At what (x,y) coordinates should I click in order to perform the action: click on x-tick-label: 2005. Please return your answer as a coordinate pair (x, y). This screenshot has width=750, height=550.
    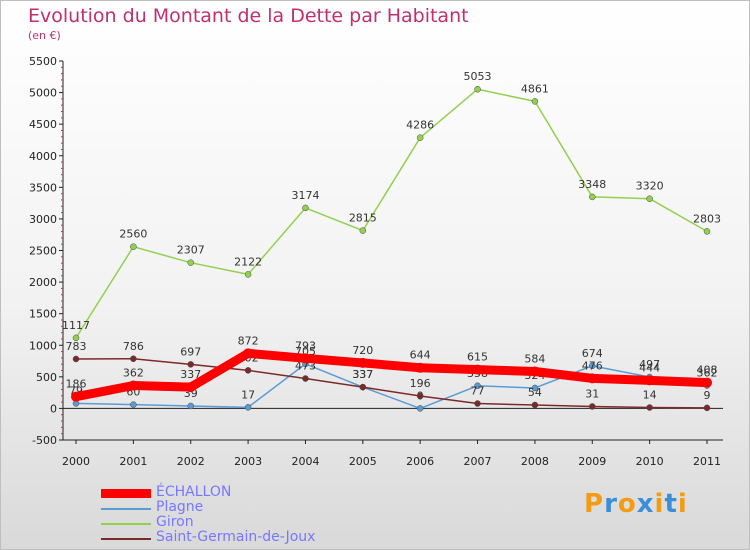
    Looking at the image, I should click on (363, 461).